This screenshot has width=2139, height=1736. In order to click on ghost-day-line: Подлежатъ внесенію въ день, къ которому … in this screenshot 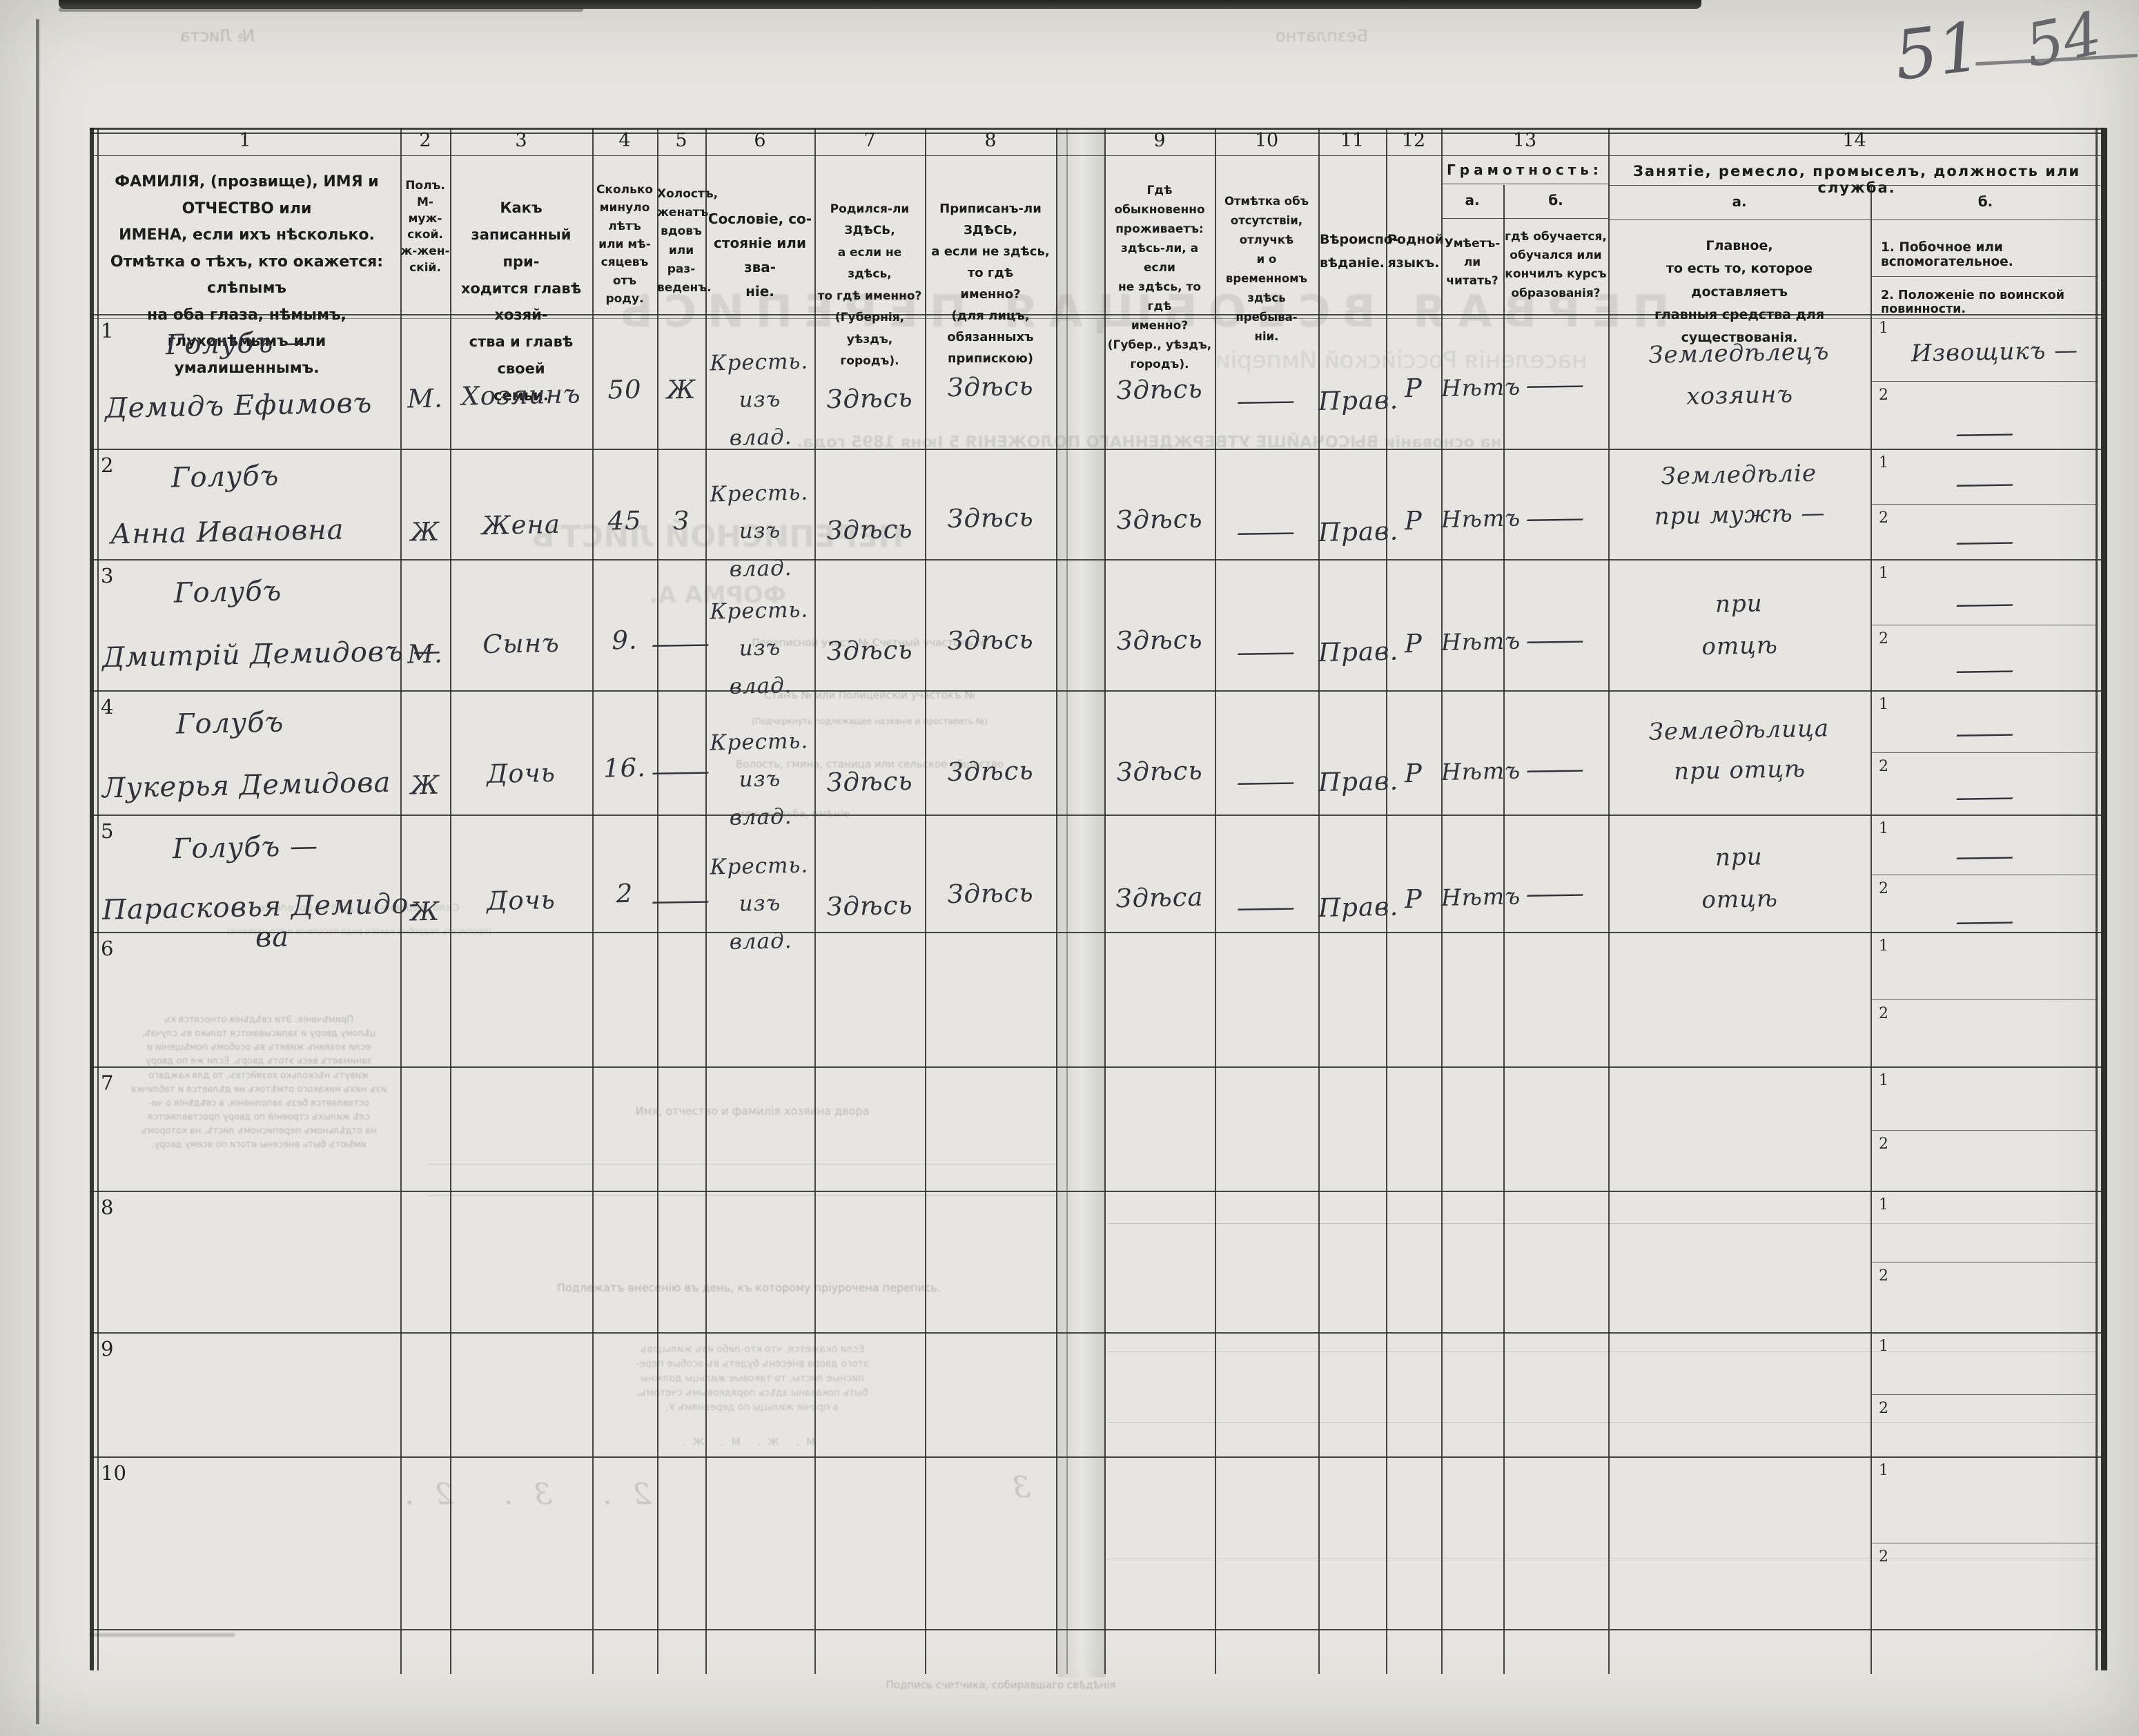, I will do `click(748, 1287)`.